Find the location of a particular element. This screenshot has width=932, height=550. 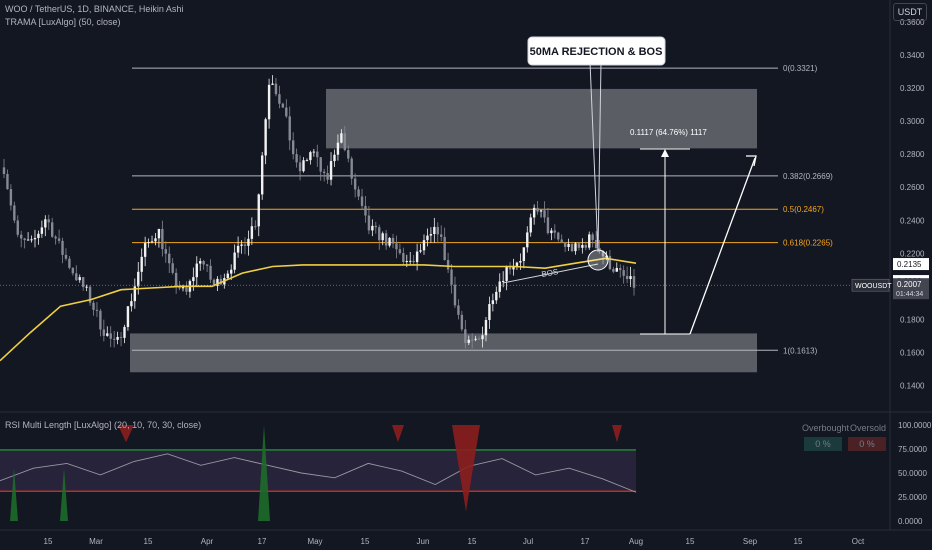

price-tick-label: 0.2600 is located at coordinates (912, 187).